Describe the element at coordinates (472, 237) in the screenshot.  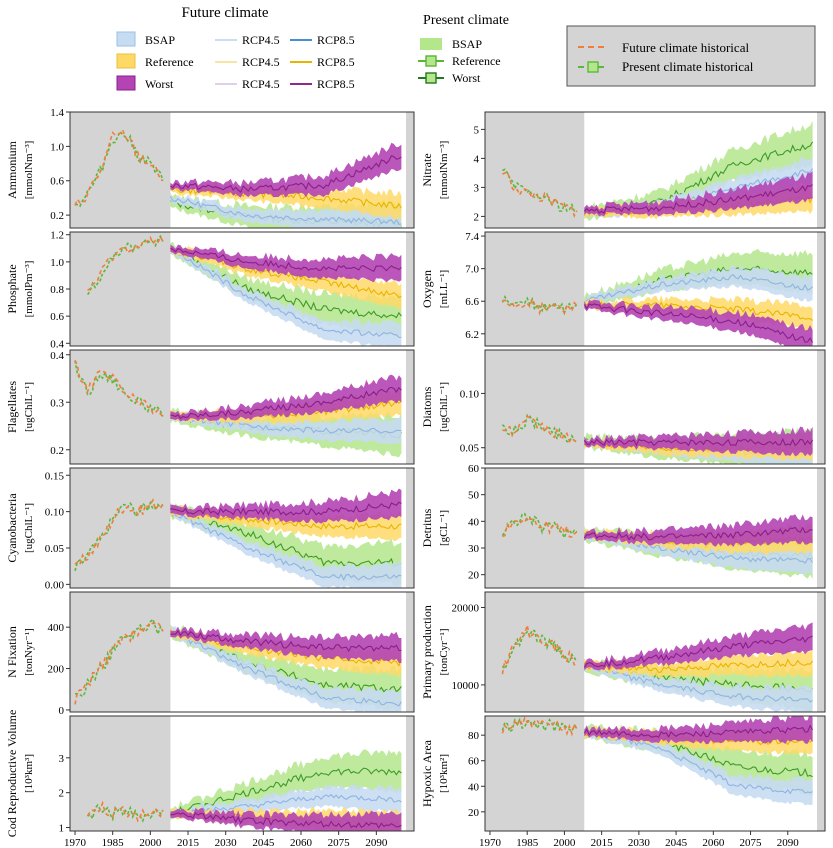
I see `y-tick-label: 7.4` at that location.